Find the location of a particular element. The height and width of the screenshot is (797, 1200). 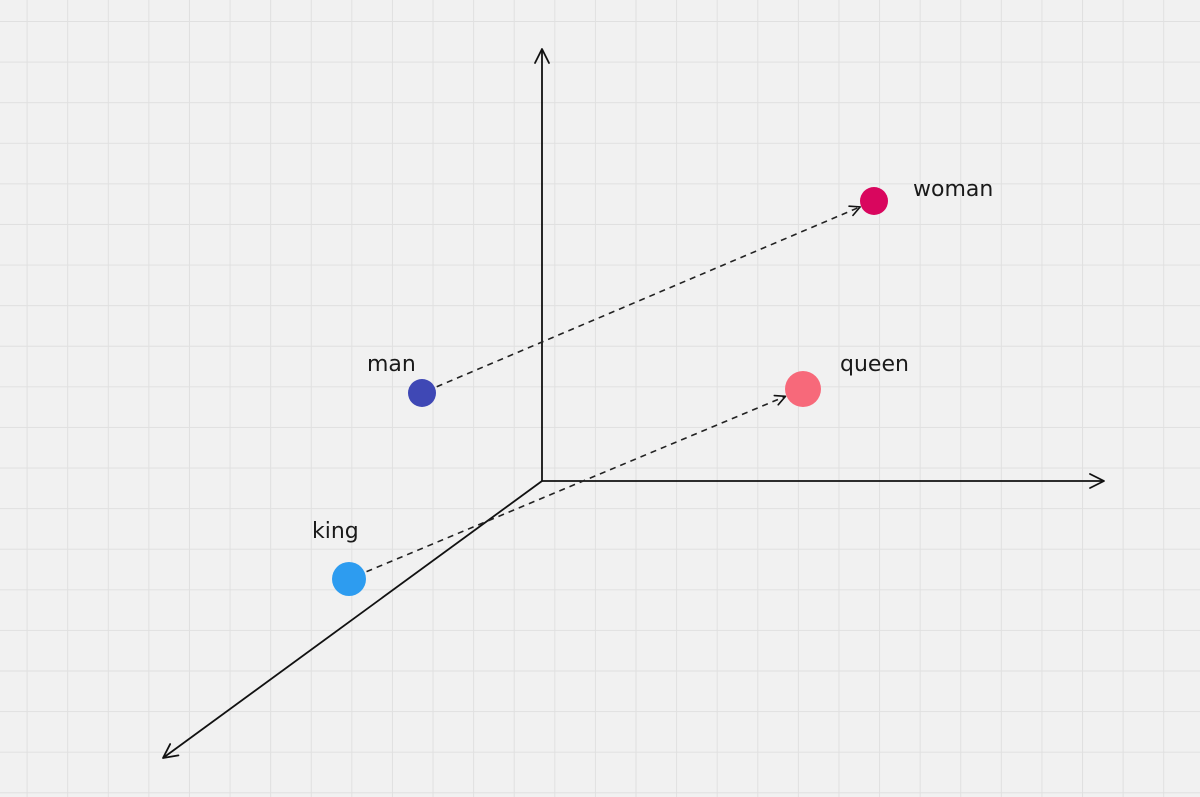

arrow-king-to-queen is located at coordinates (576, 483).